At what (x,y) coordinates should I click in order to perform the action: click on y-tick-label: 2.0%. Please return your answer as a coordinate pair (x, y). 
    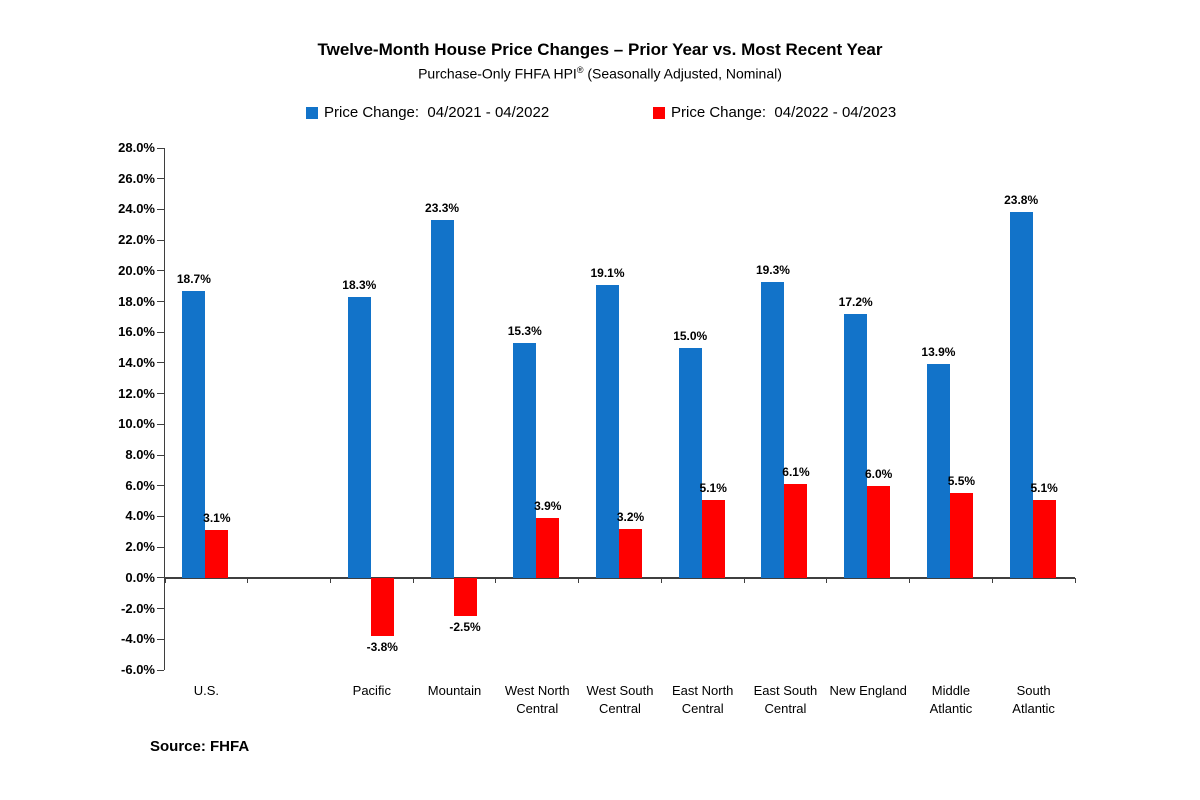
    Looking at the image, I should click on (140, 547).